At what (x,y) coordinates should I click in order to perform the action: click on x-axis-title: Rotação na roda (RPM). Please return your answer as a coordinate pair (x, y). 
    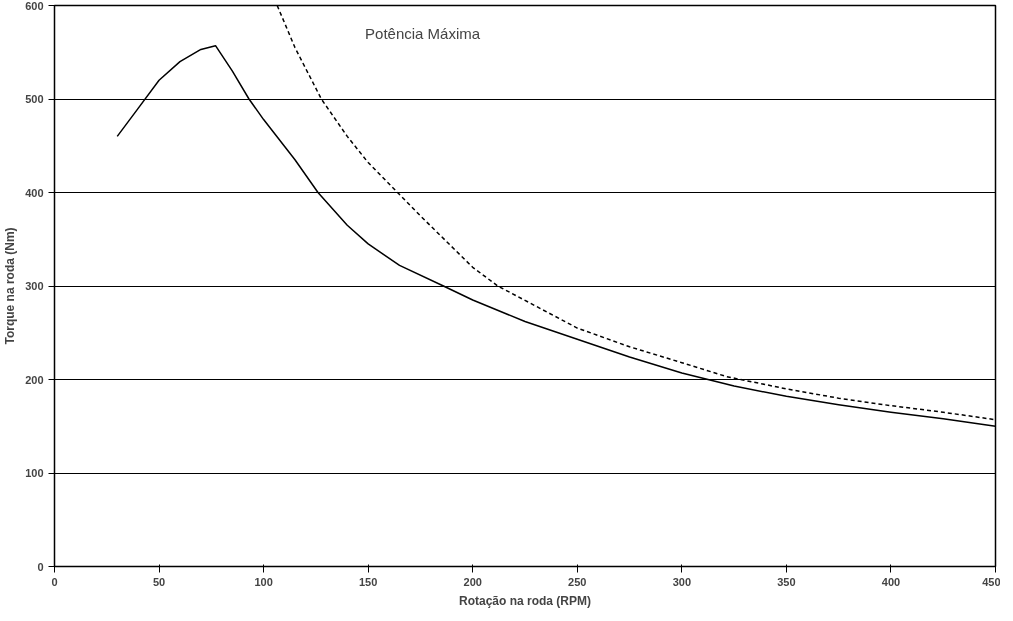
    Looking at the image, I should click on (525, 600).